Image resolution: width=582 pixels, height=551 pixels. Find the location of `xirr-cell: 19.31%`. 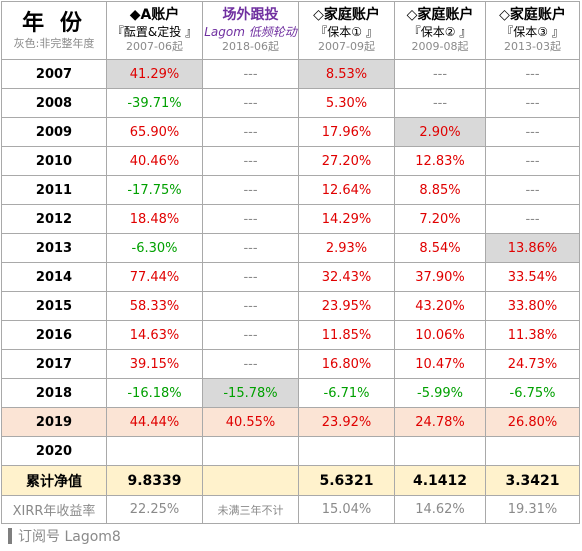

xirr-cell: 19.31% is located at coordinates (532, 509).